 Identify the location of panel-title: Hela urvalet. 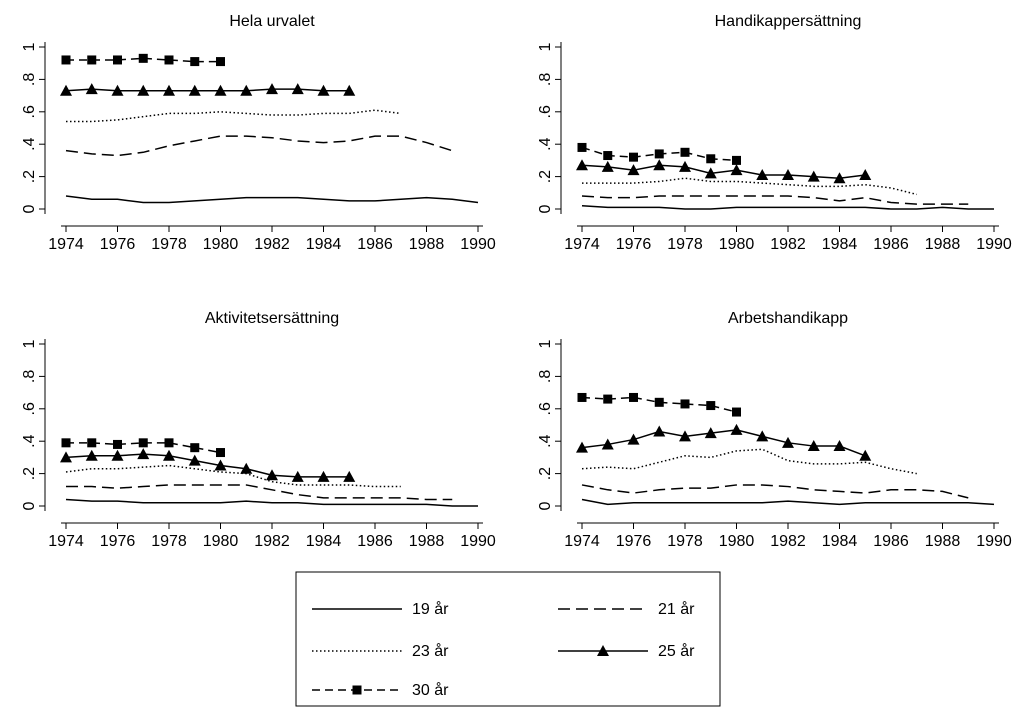
(272, 21).